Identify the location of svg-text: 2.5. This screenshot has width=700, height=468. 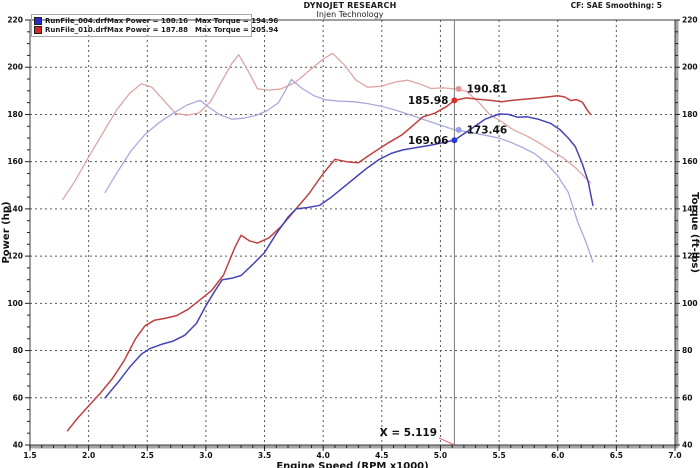
(147, 455).